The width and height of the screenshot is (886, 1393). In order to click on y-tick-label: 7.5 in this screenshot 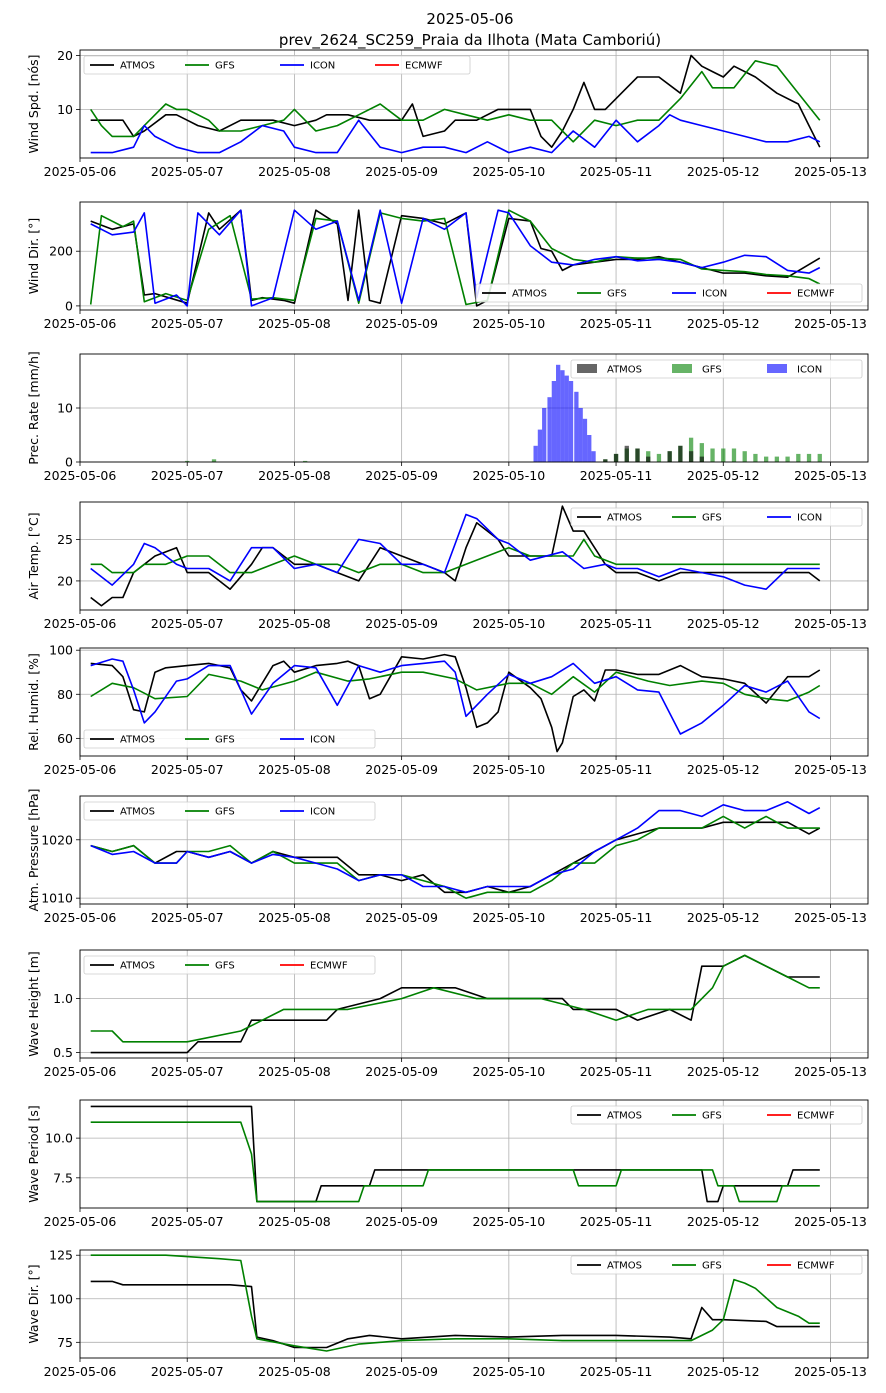, I will do `click(63, 1177)`.